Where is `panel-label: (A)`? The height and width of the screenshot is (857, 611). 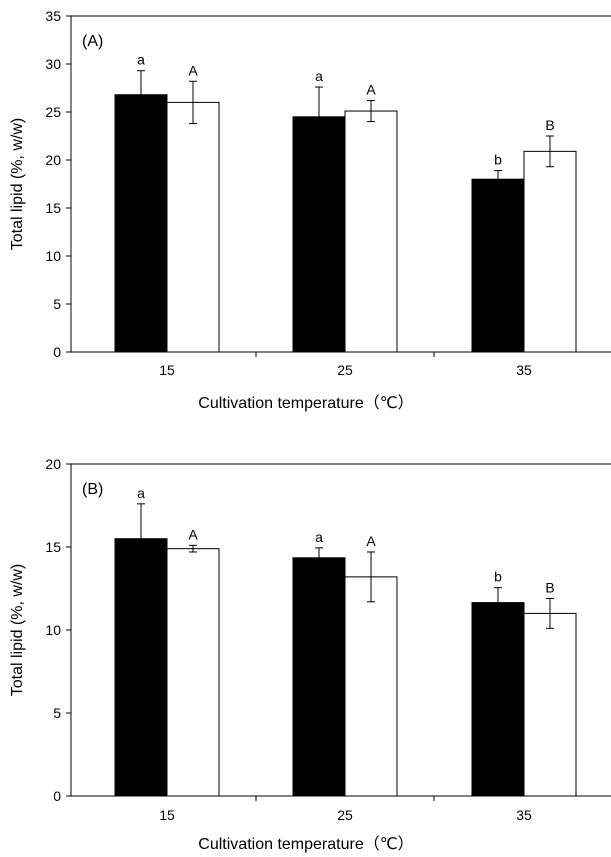 panel-label: (A) is located at coordinates (92, 41).